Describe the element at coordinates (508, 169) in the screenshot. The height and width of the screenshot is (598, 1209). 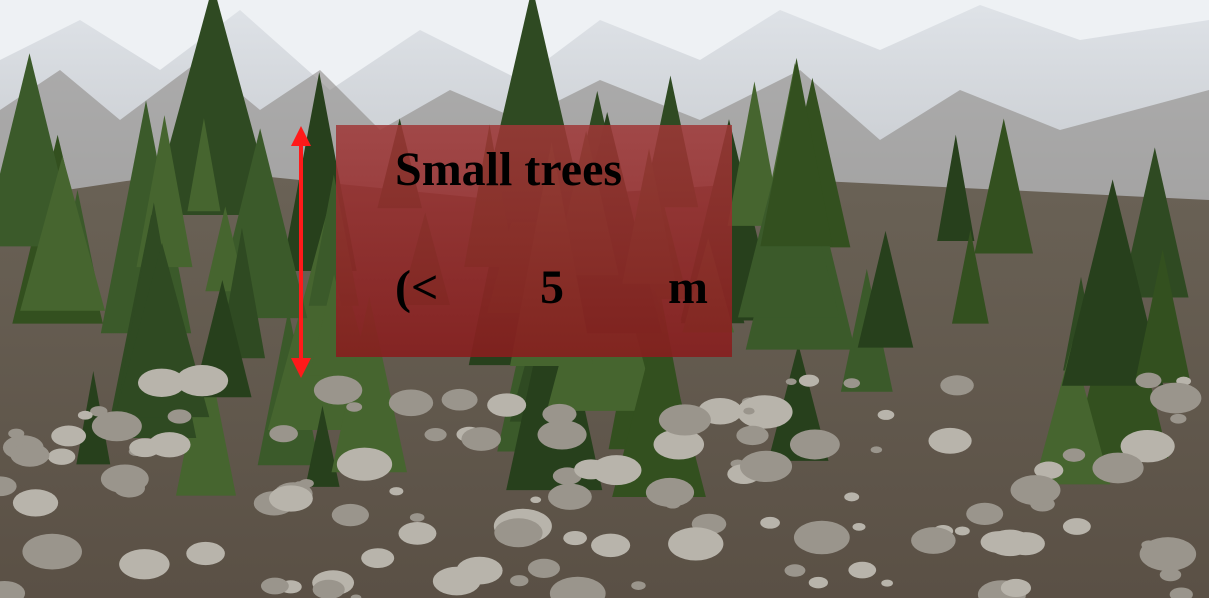
I see `label-title: Small trees` at that location.